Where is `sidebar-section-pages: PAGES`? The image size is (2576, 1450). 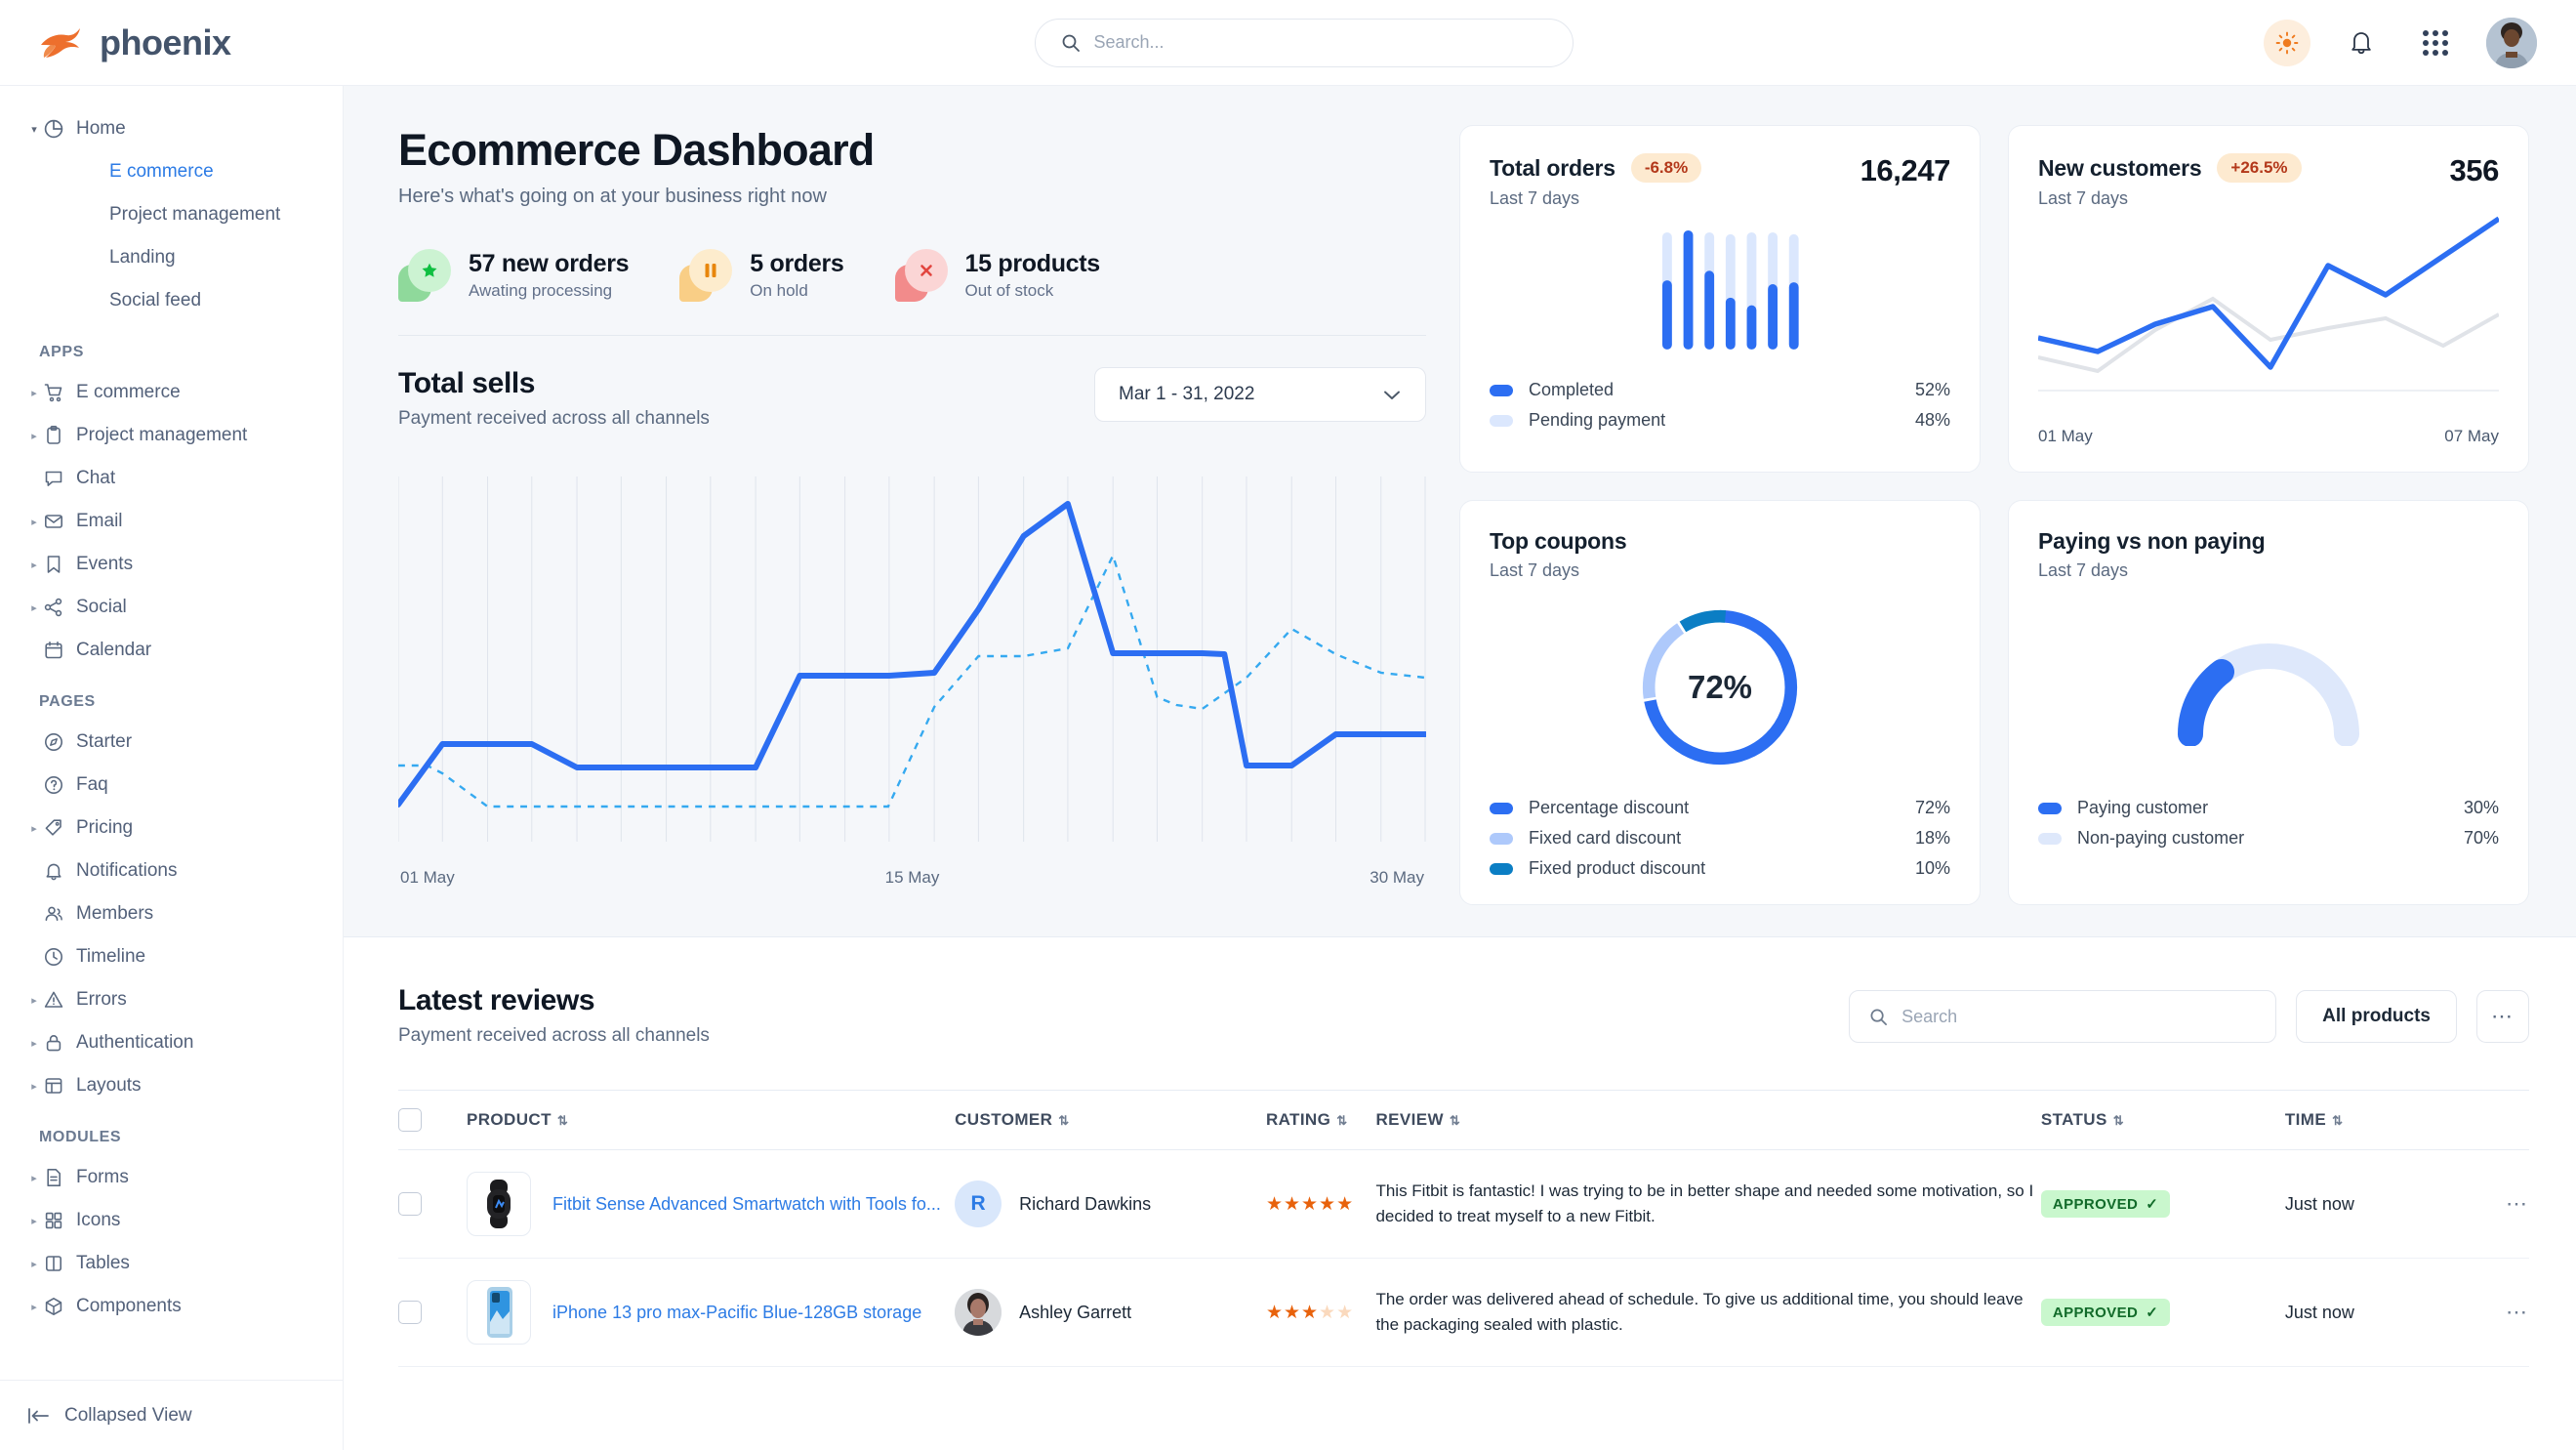 sidebar-section-pages: PAGES is located at coordinates (67, 701).